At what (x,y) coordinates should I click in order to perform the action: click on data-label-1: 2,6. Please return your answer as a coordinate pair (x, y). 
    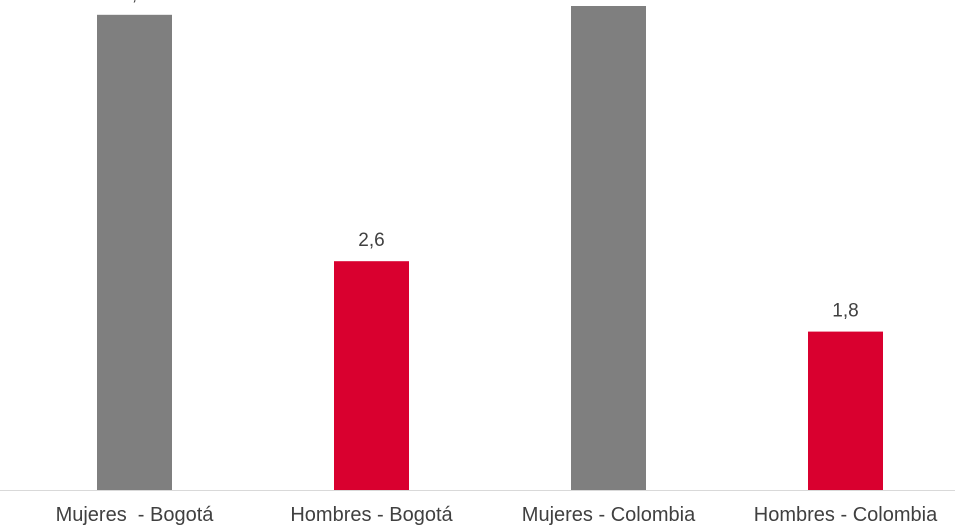
    Looking at the image, I should click on (371, 240).